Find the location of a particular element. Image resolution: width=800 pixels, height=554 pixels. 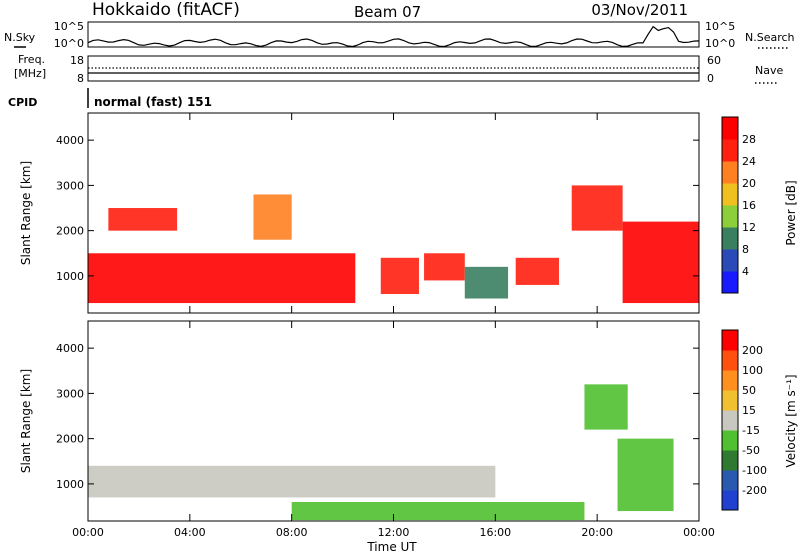

velocity-tick-label: -200 is located at coordinates (754, 490).